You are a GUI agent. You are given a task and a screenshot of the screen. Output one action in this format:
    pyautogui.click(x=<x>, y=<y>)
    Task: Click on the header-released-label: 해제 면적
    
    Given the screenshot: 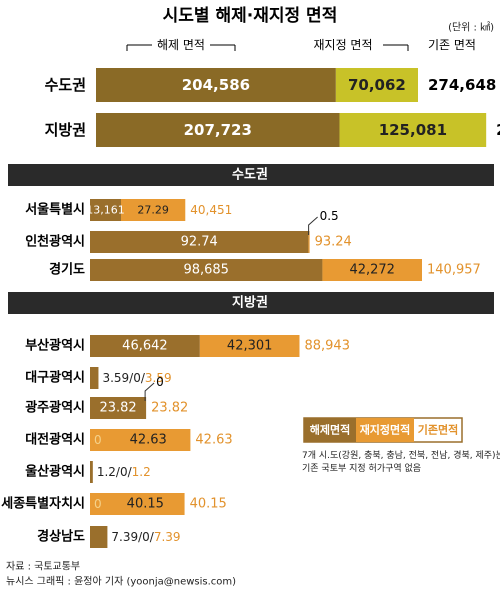 What is the action you would take?
    pyautogui.click(x=181, y=45)
    